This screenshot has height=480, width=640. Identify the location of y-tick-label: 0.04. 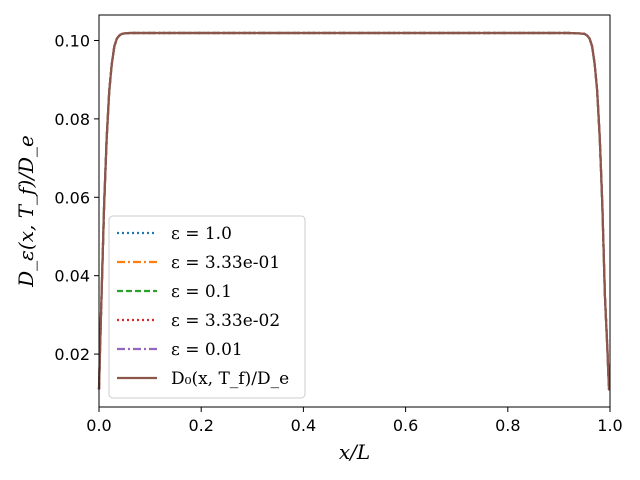
(72, 276).